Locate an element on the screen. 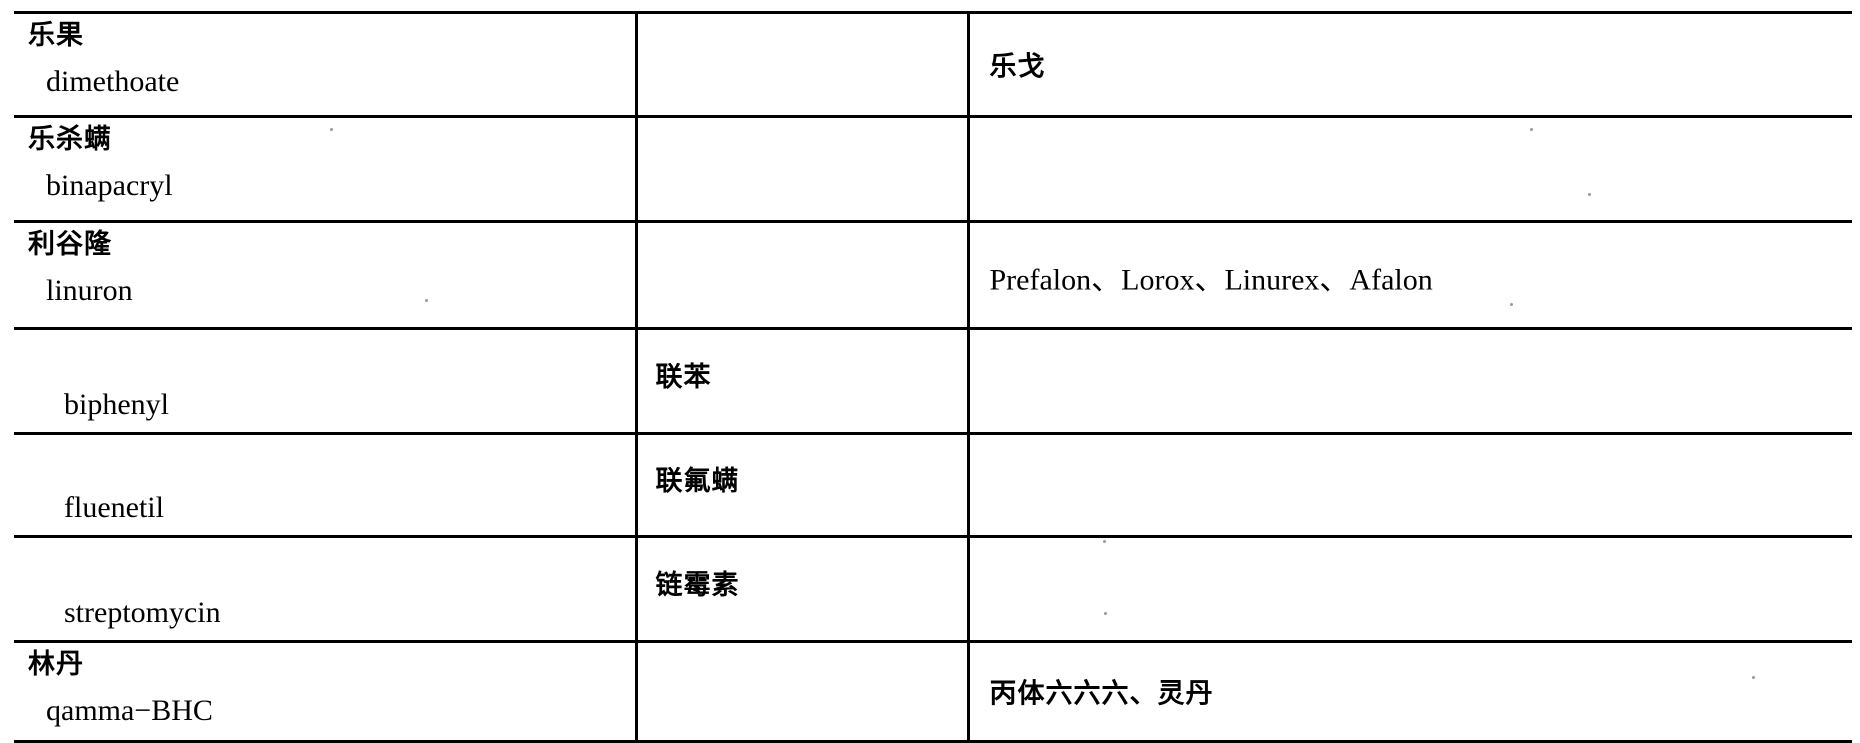  name-block: 林丹 qamma−BHC is located at coordinates (324, 685).